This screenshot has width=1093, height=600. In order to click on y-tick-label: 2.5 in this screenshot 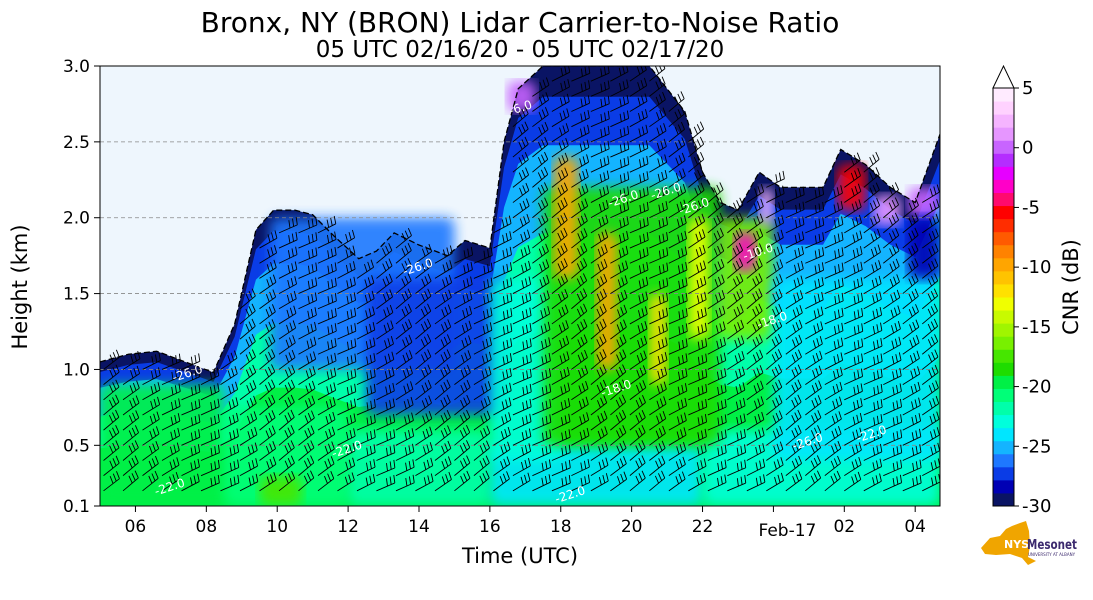, I will do `click(76, 143)`.